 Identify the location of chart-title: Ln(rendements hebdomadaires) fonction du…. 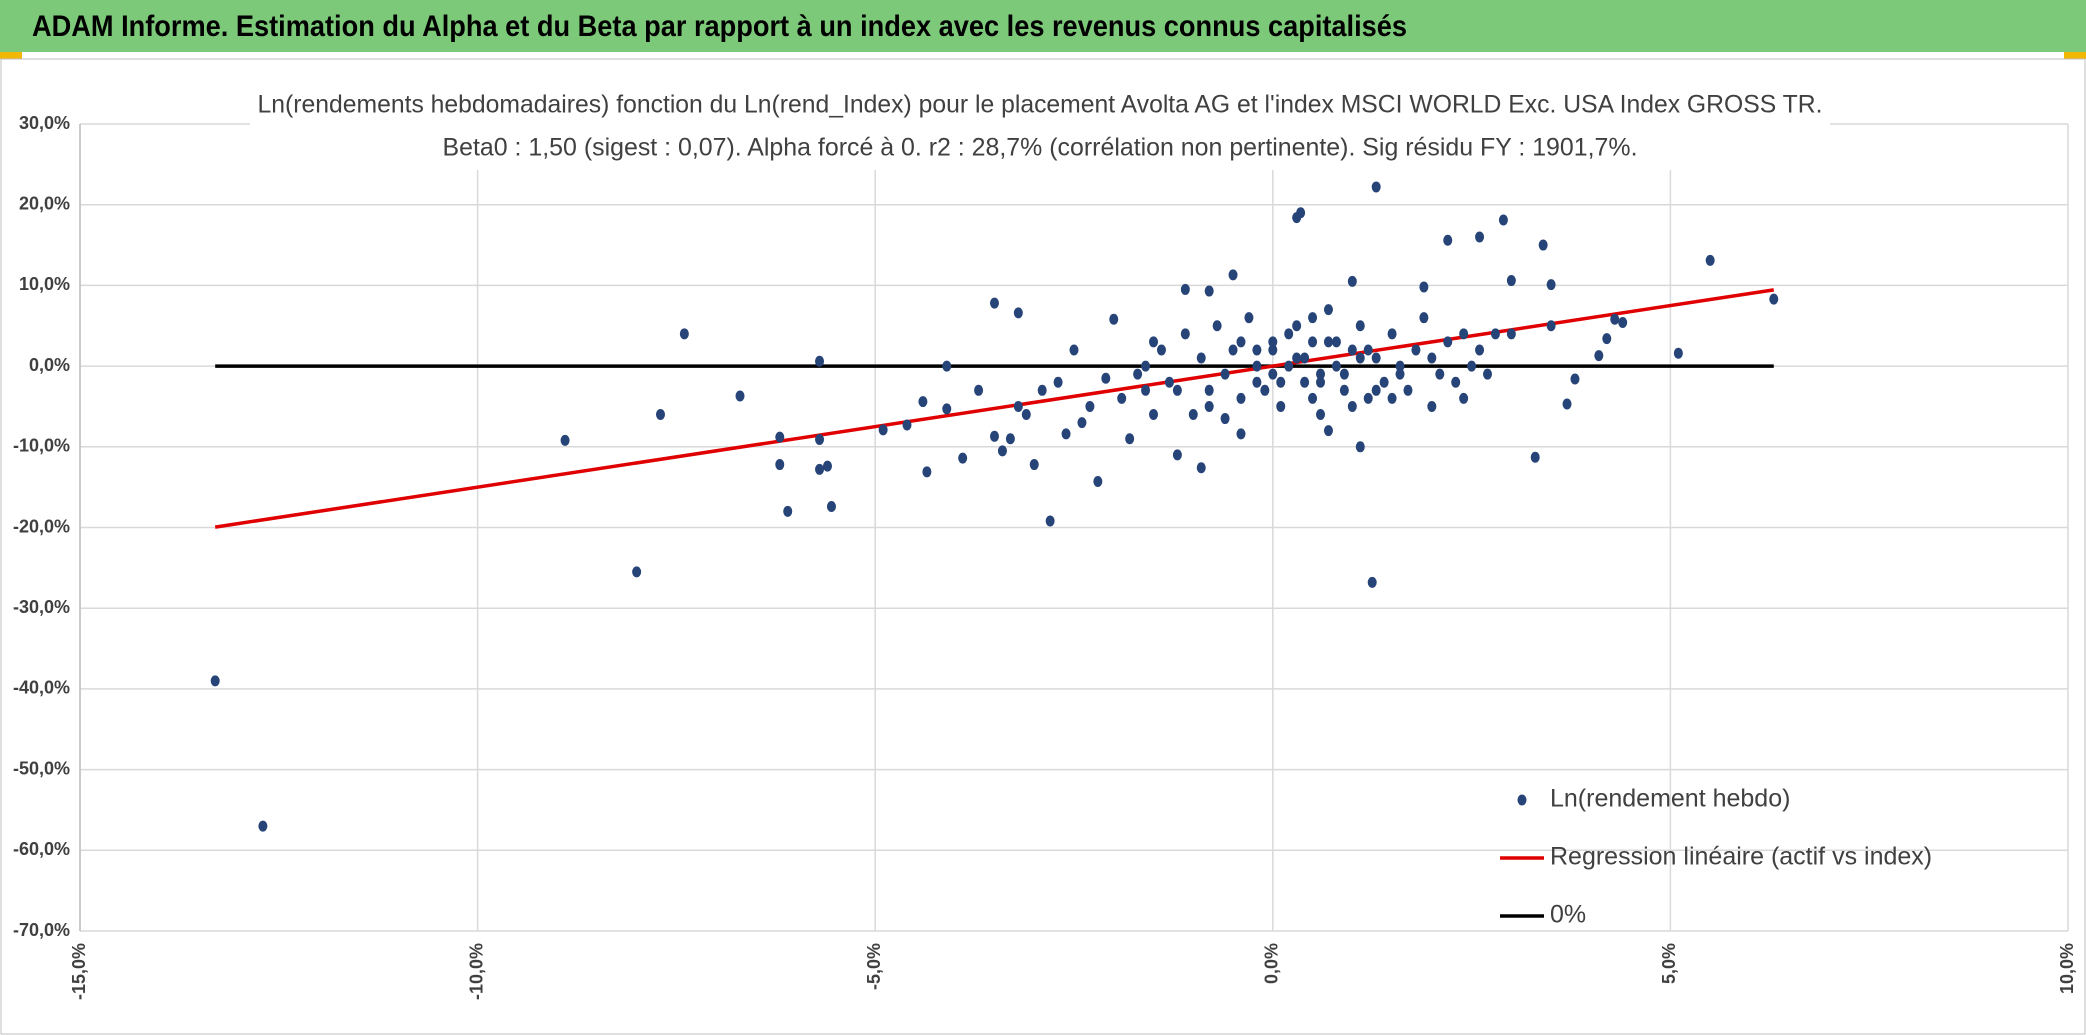
(1040, 105).